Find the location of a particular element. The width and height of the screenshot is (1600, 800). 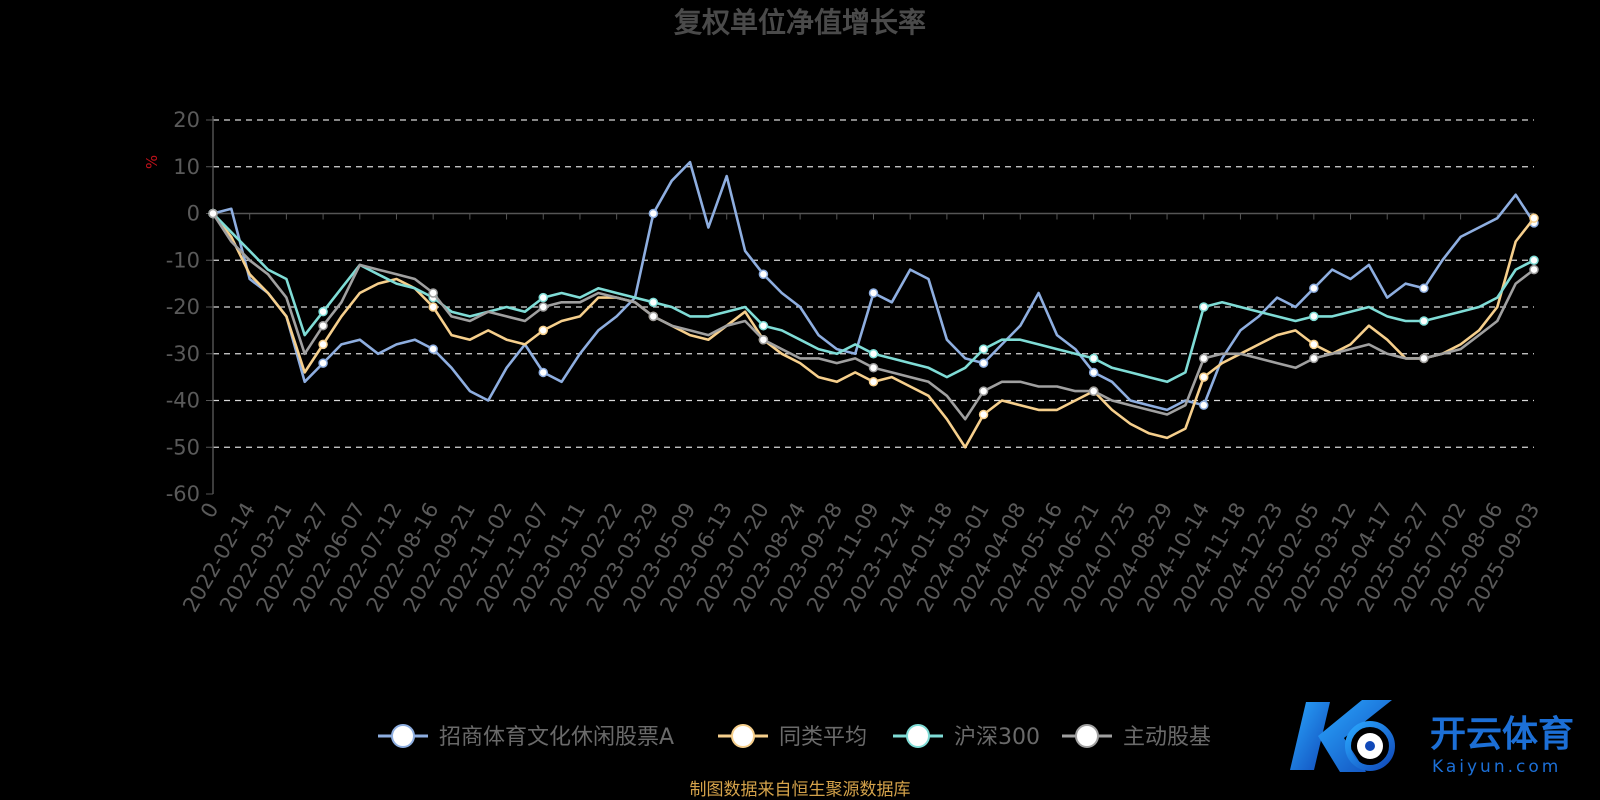

y-tick-label: -20 is located at coordinates (183, 307).